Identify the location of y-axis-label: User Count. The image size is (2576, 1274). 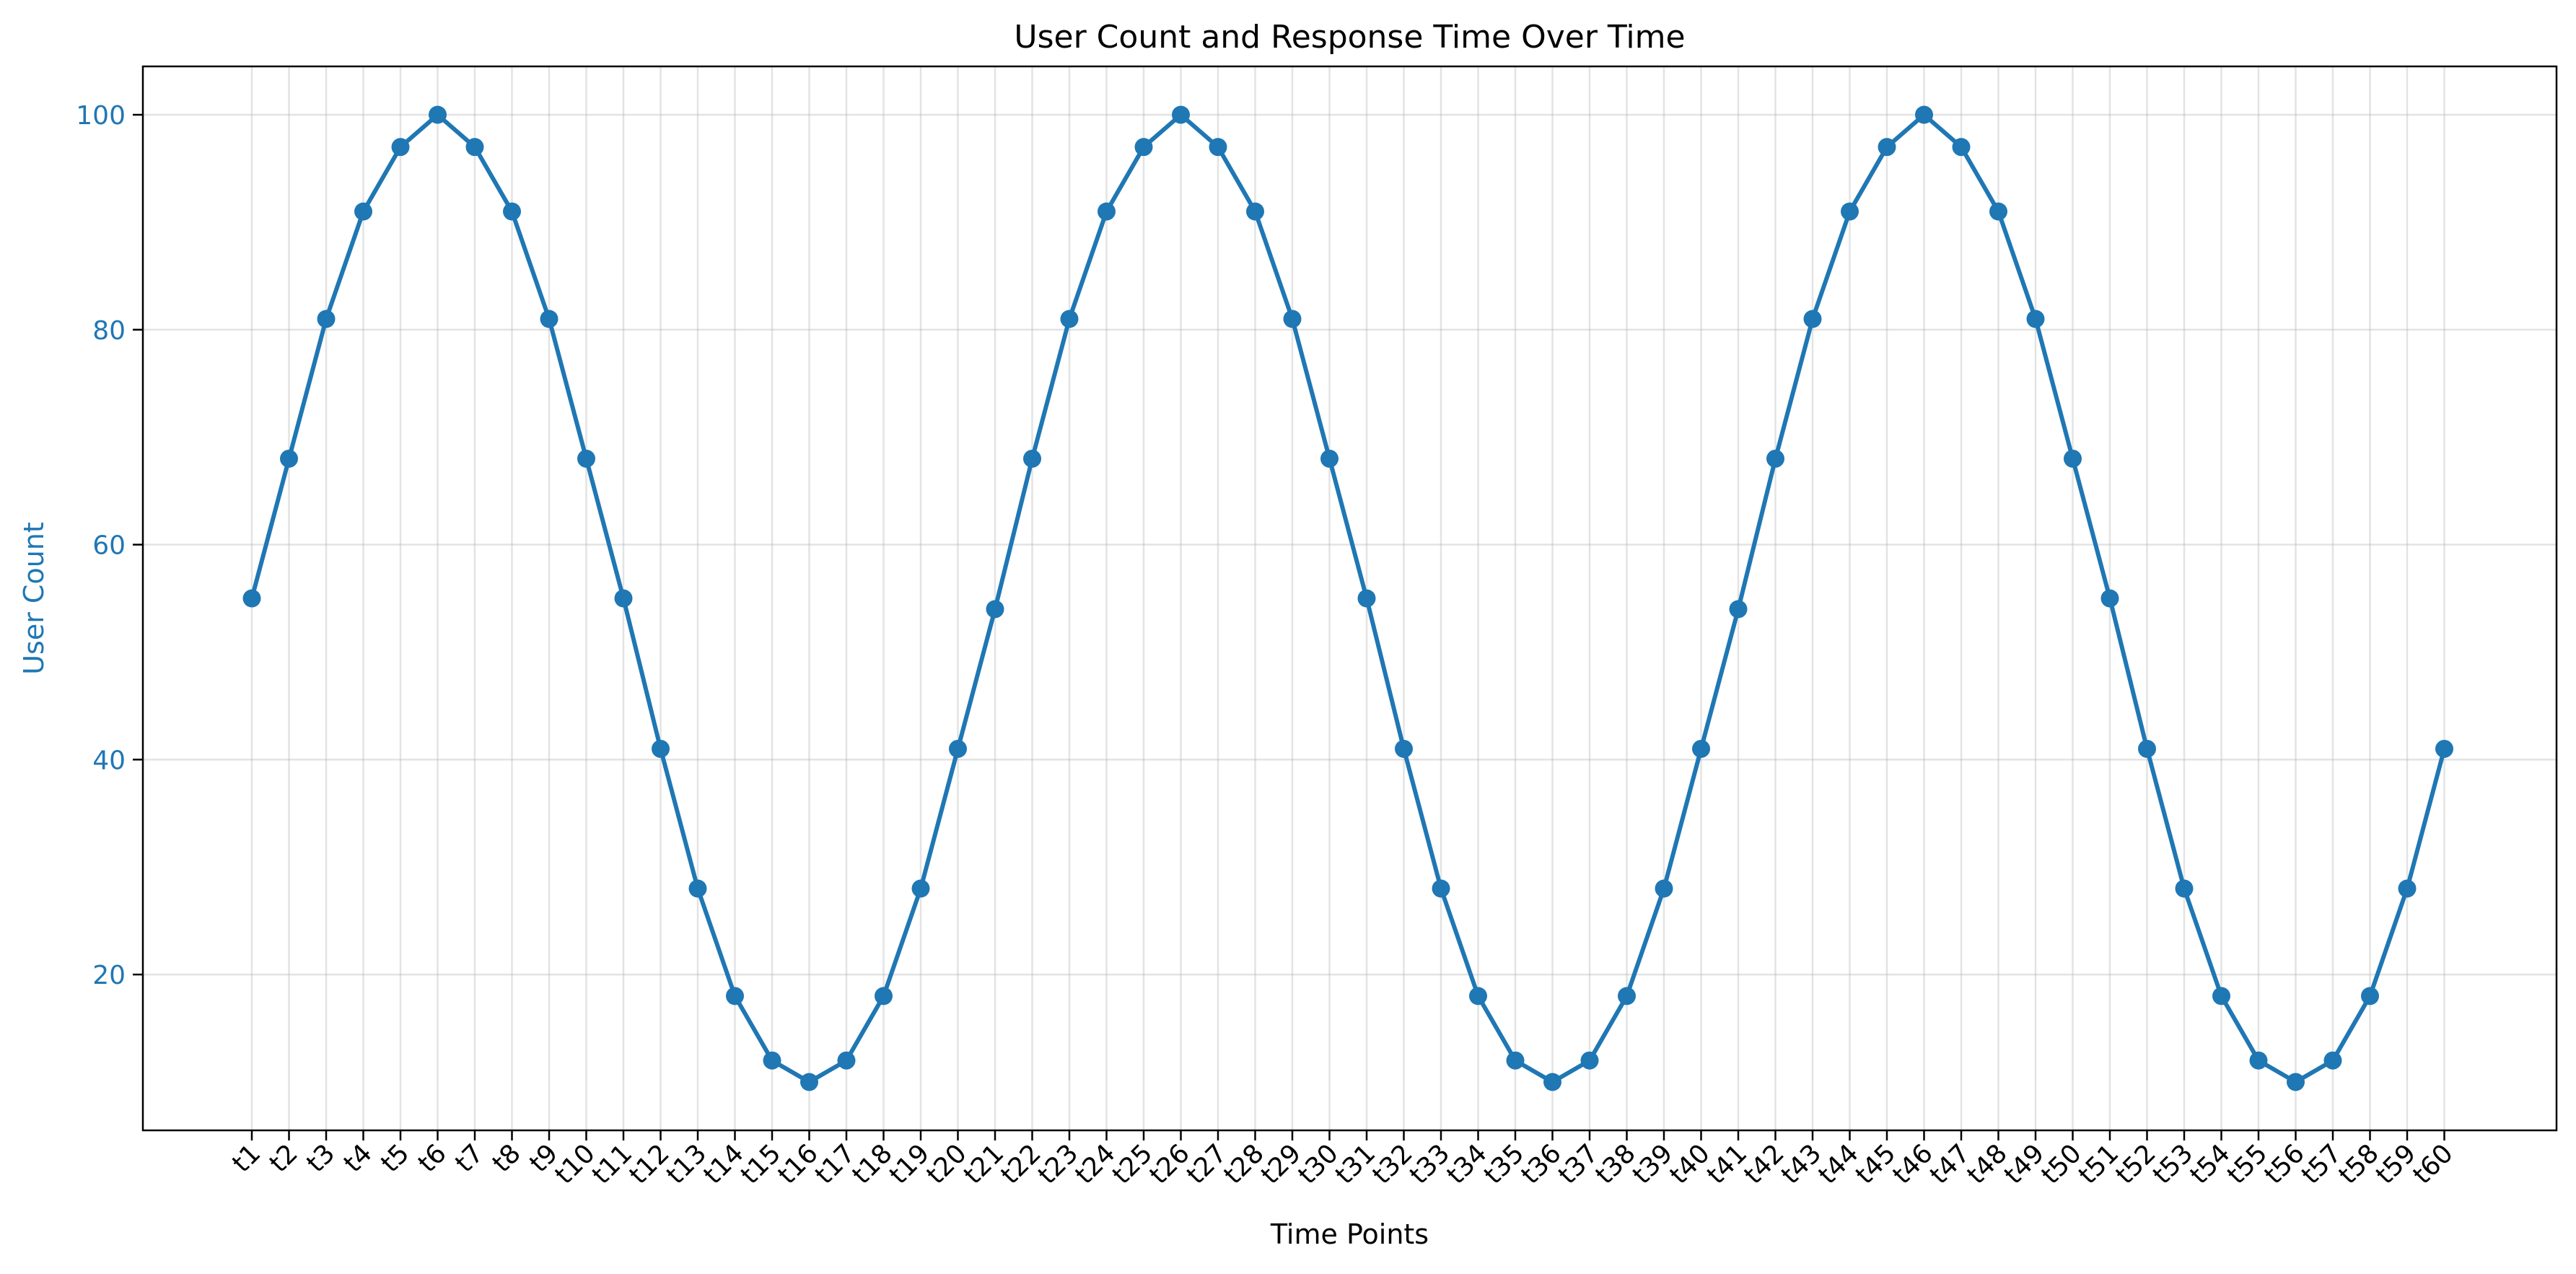
(34, 598).